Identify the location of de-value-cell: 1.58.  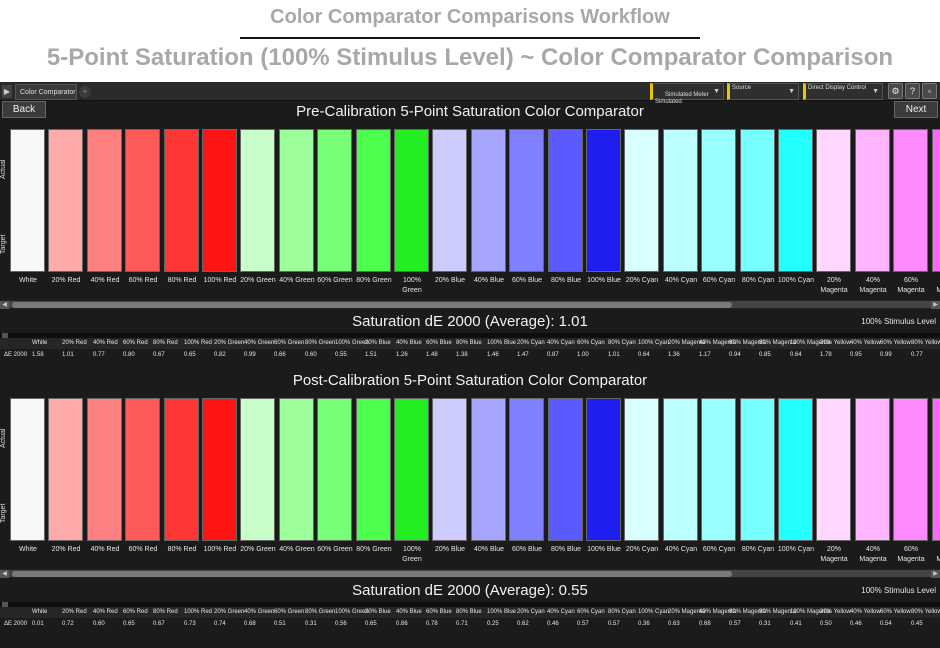
(38, 355).